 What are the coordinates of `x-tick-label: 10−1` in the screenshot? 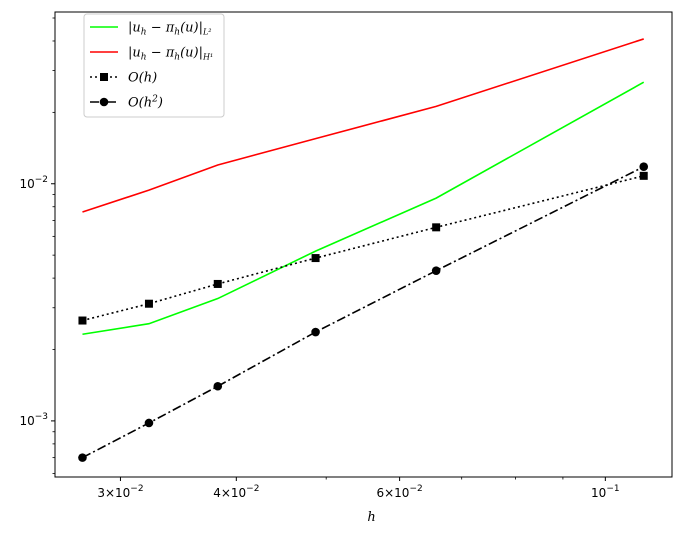 It's located at (605, 492).